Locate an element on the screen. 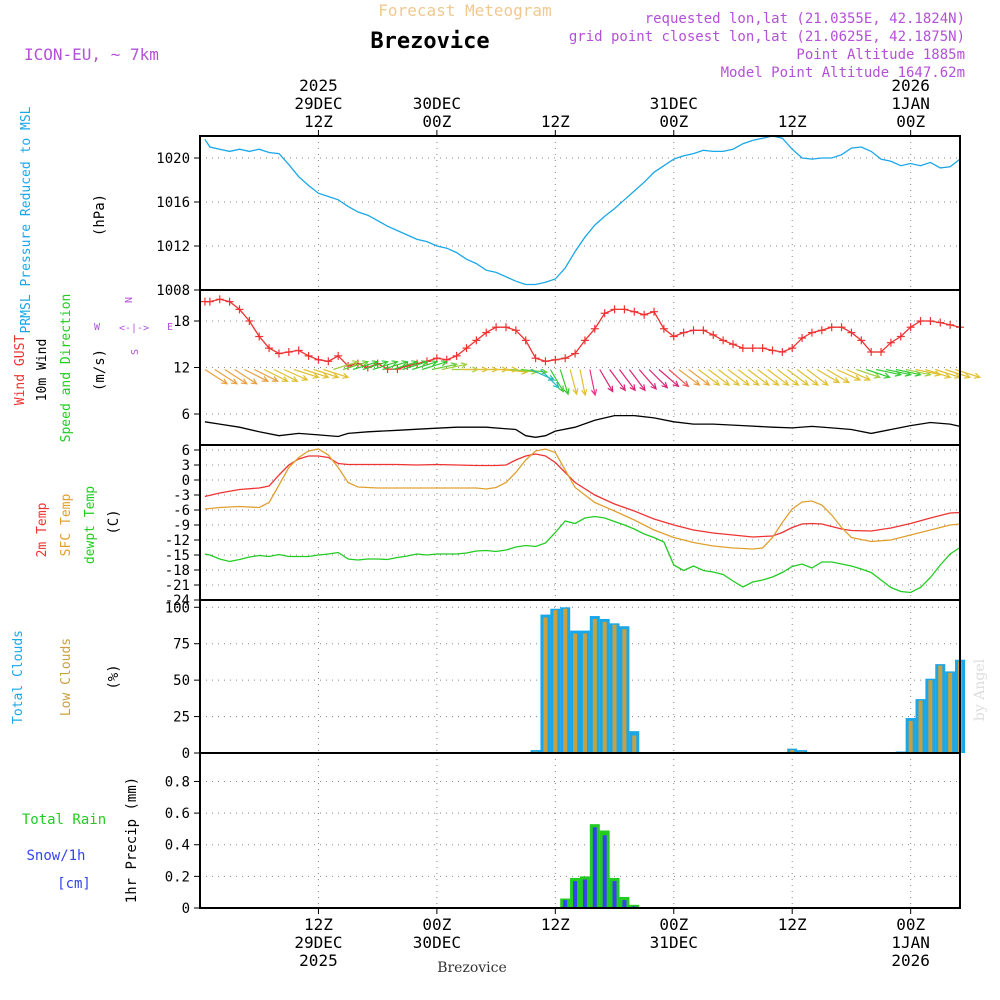  series-prmsl is located at coordinates (582, 210).